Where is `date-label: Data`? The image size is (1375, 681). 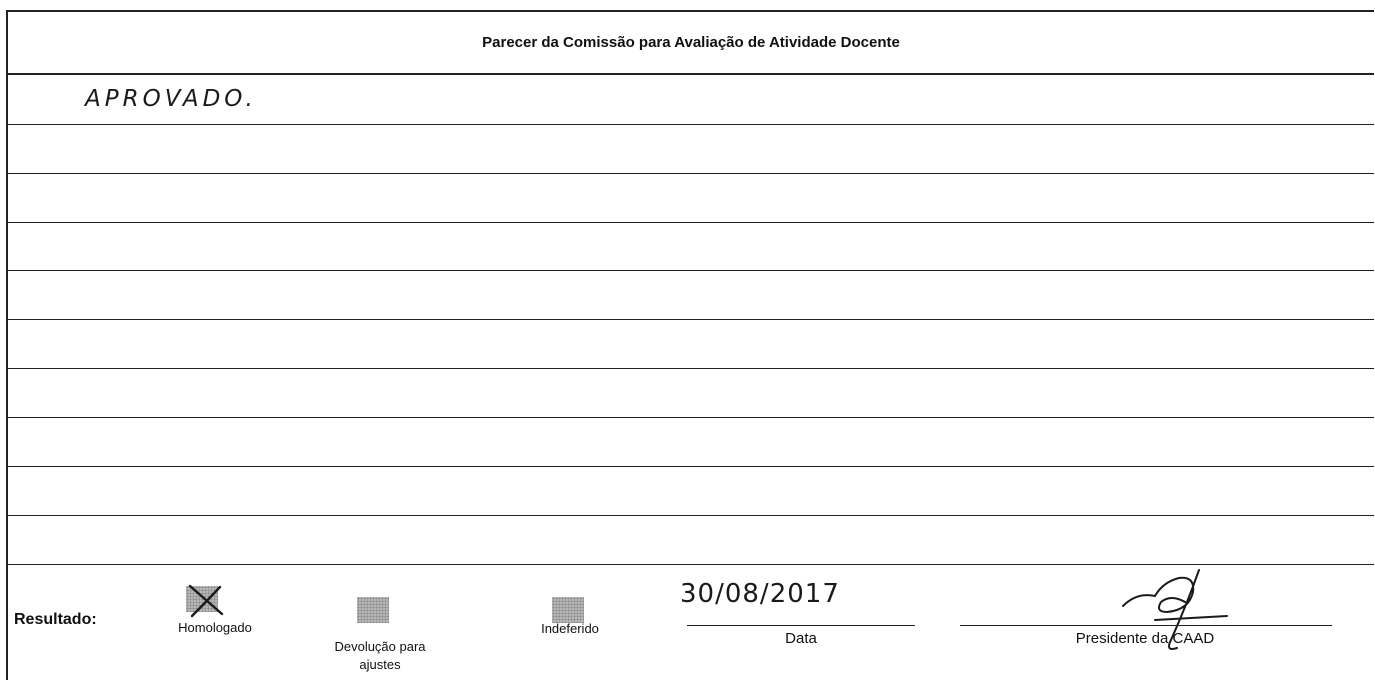
date-label: Data is located at coordinates (801, 638).